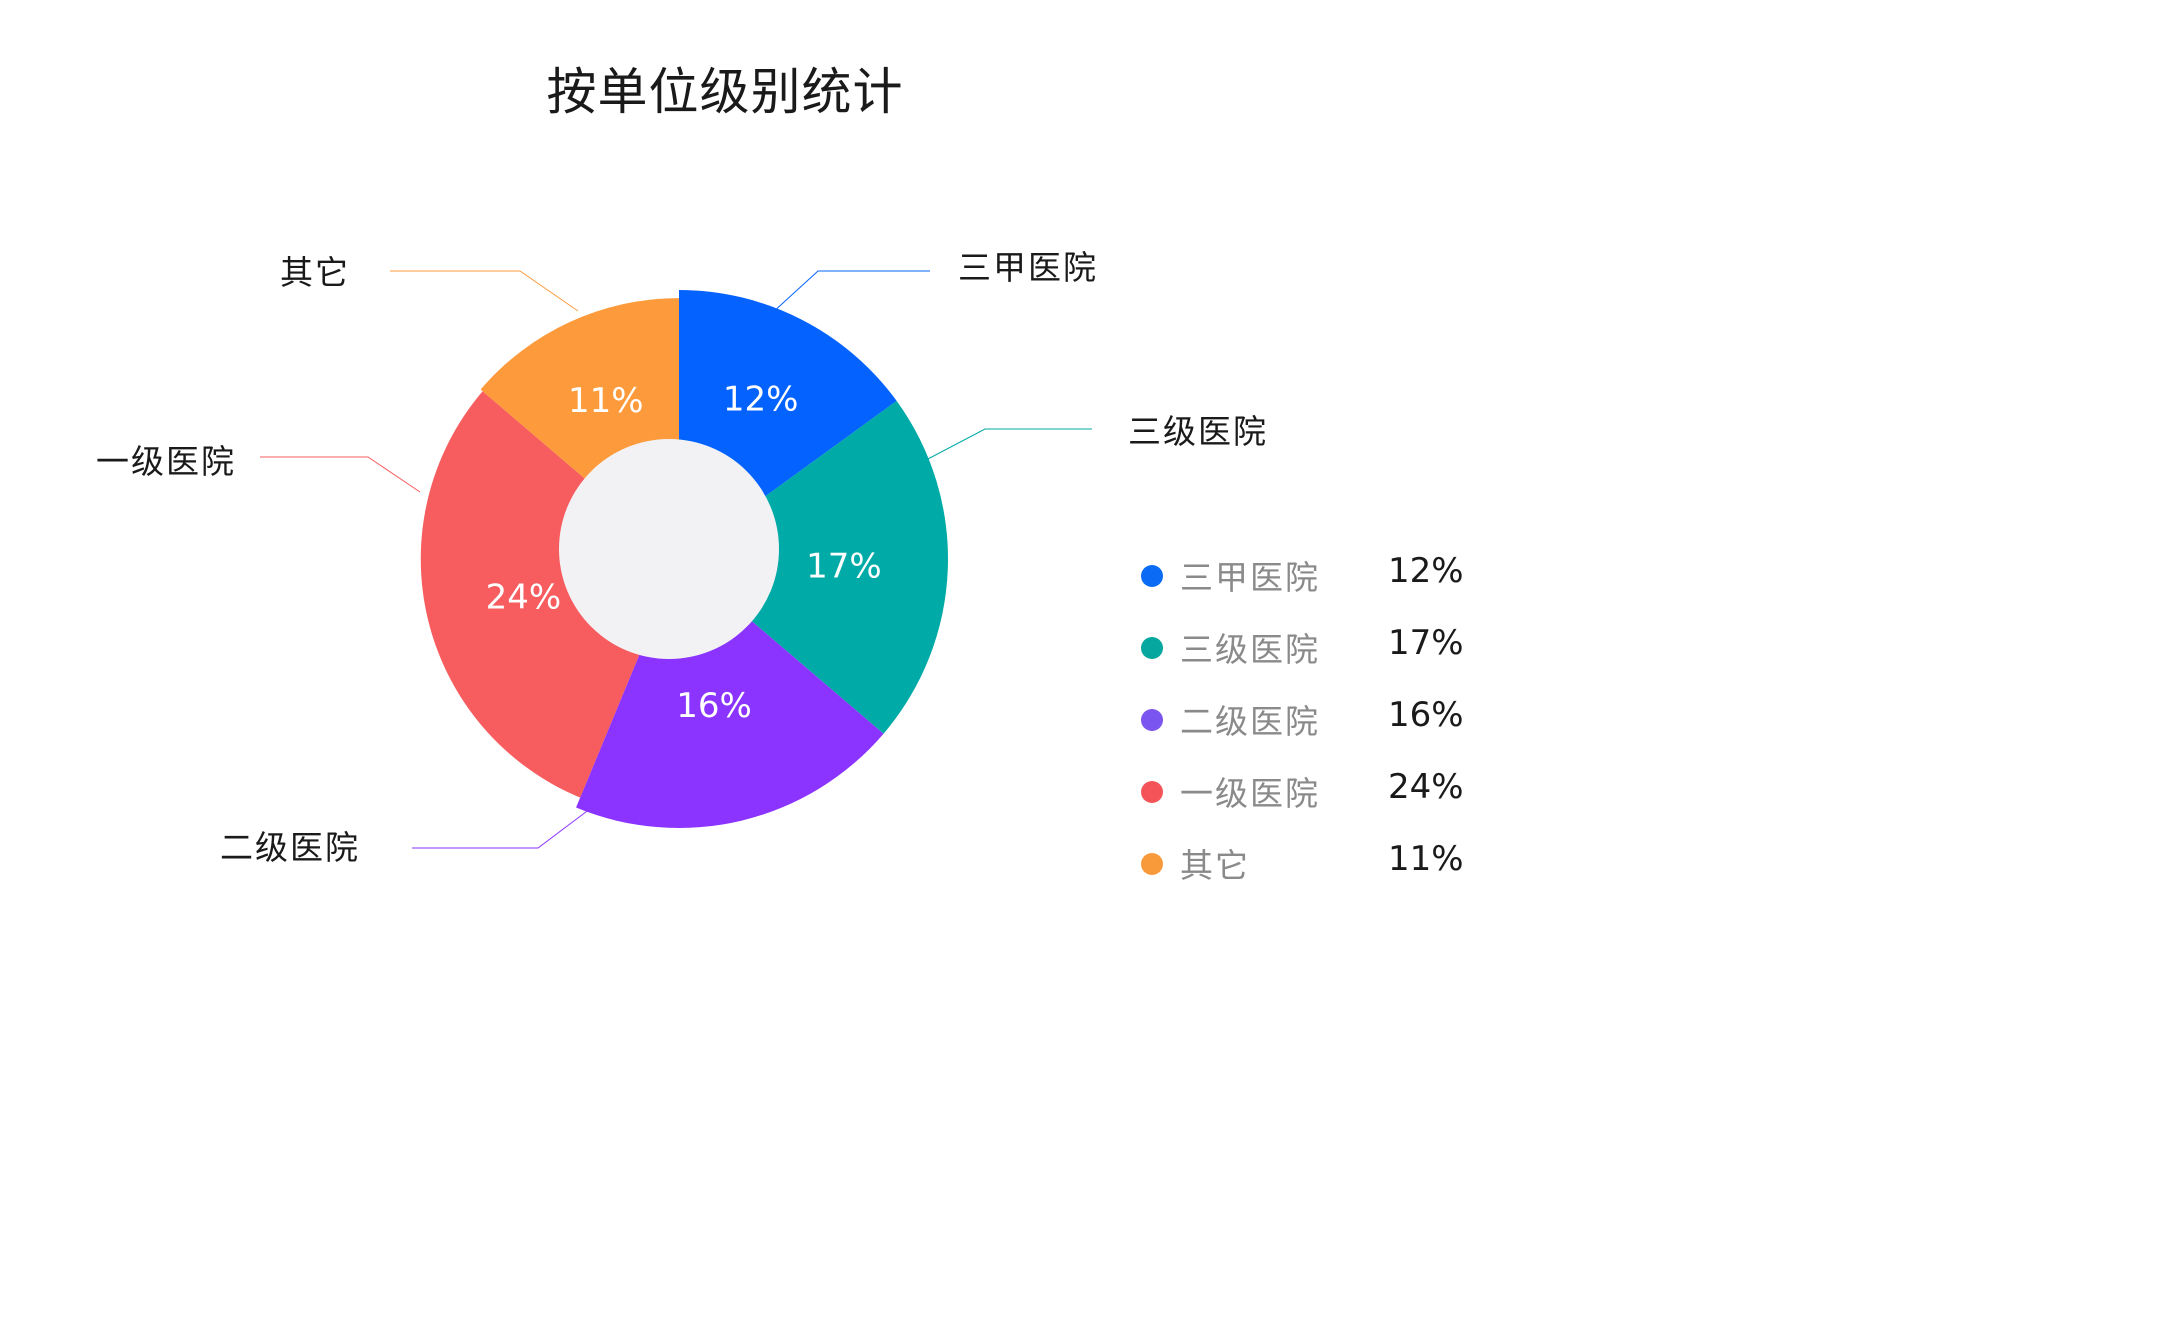 Image resolution: width=2171 pixels, height=1334 pixels. What do you see at coordinates (1426, 643) in the screenshot?
I see `legend-value: 17%` at bounding box center [1426, 643].